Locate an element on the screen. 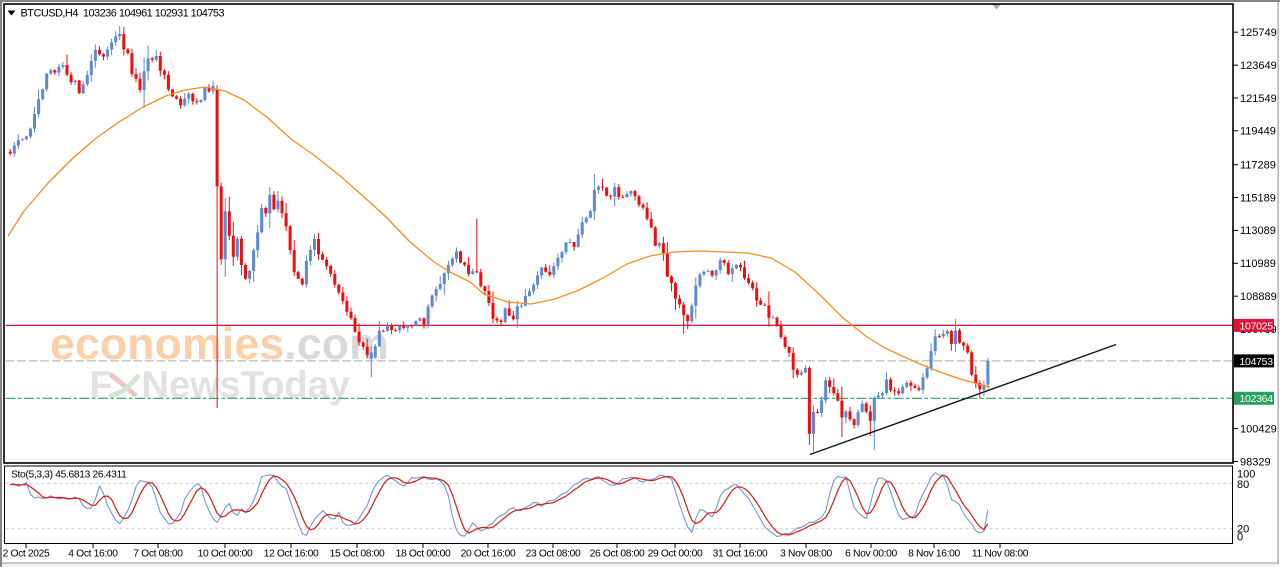  svg-text: 3 Nov 08:00 is located at coordinates (806, 553).